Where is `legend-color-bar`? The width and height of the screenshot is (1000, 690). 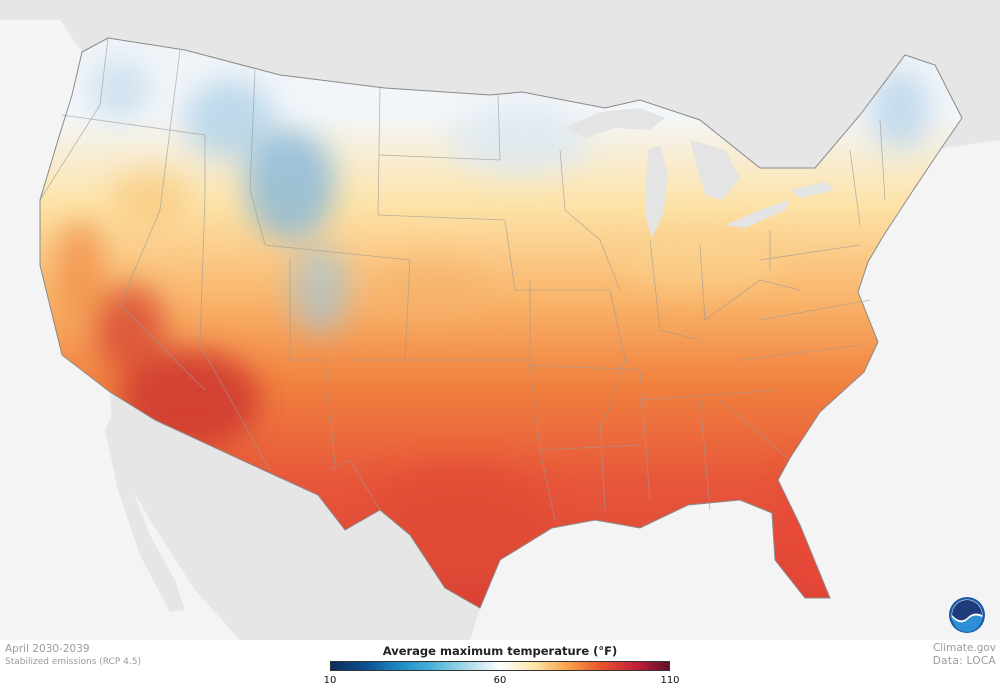 legend-color-bar is located at coordinates (500, 666).